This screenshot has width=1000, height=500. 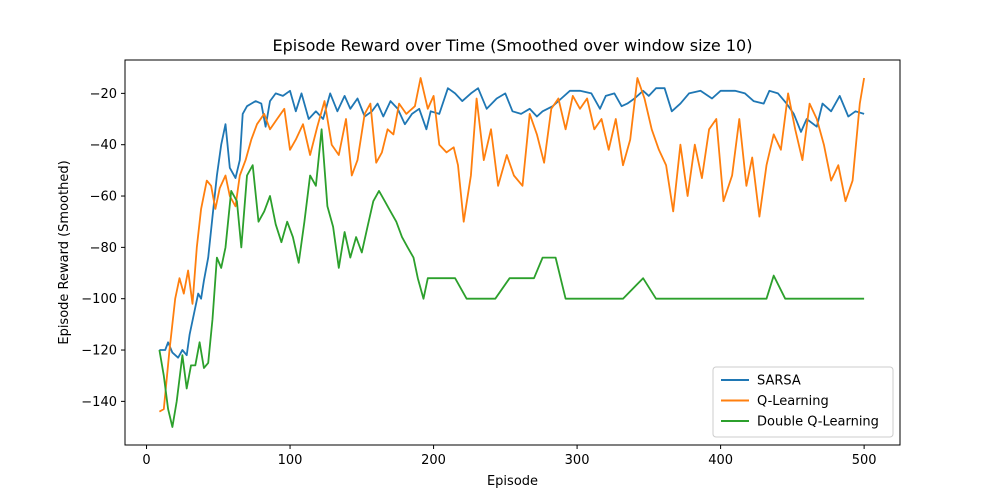 What do you see at coordinates (103, 197) in the screenshot?
I see `y-tick-label: −60` at bounding box center [103, 197].